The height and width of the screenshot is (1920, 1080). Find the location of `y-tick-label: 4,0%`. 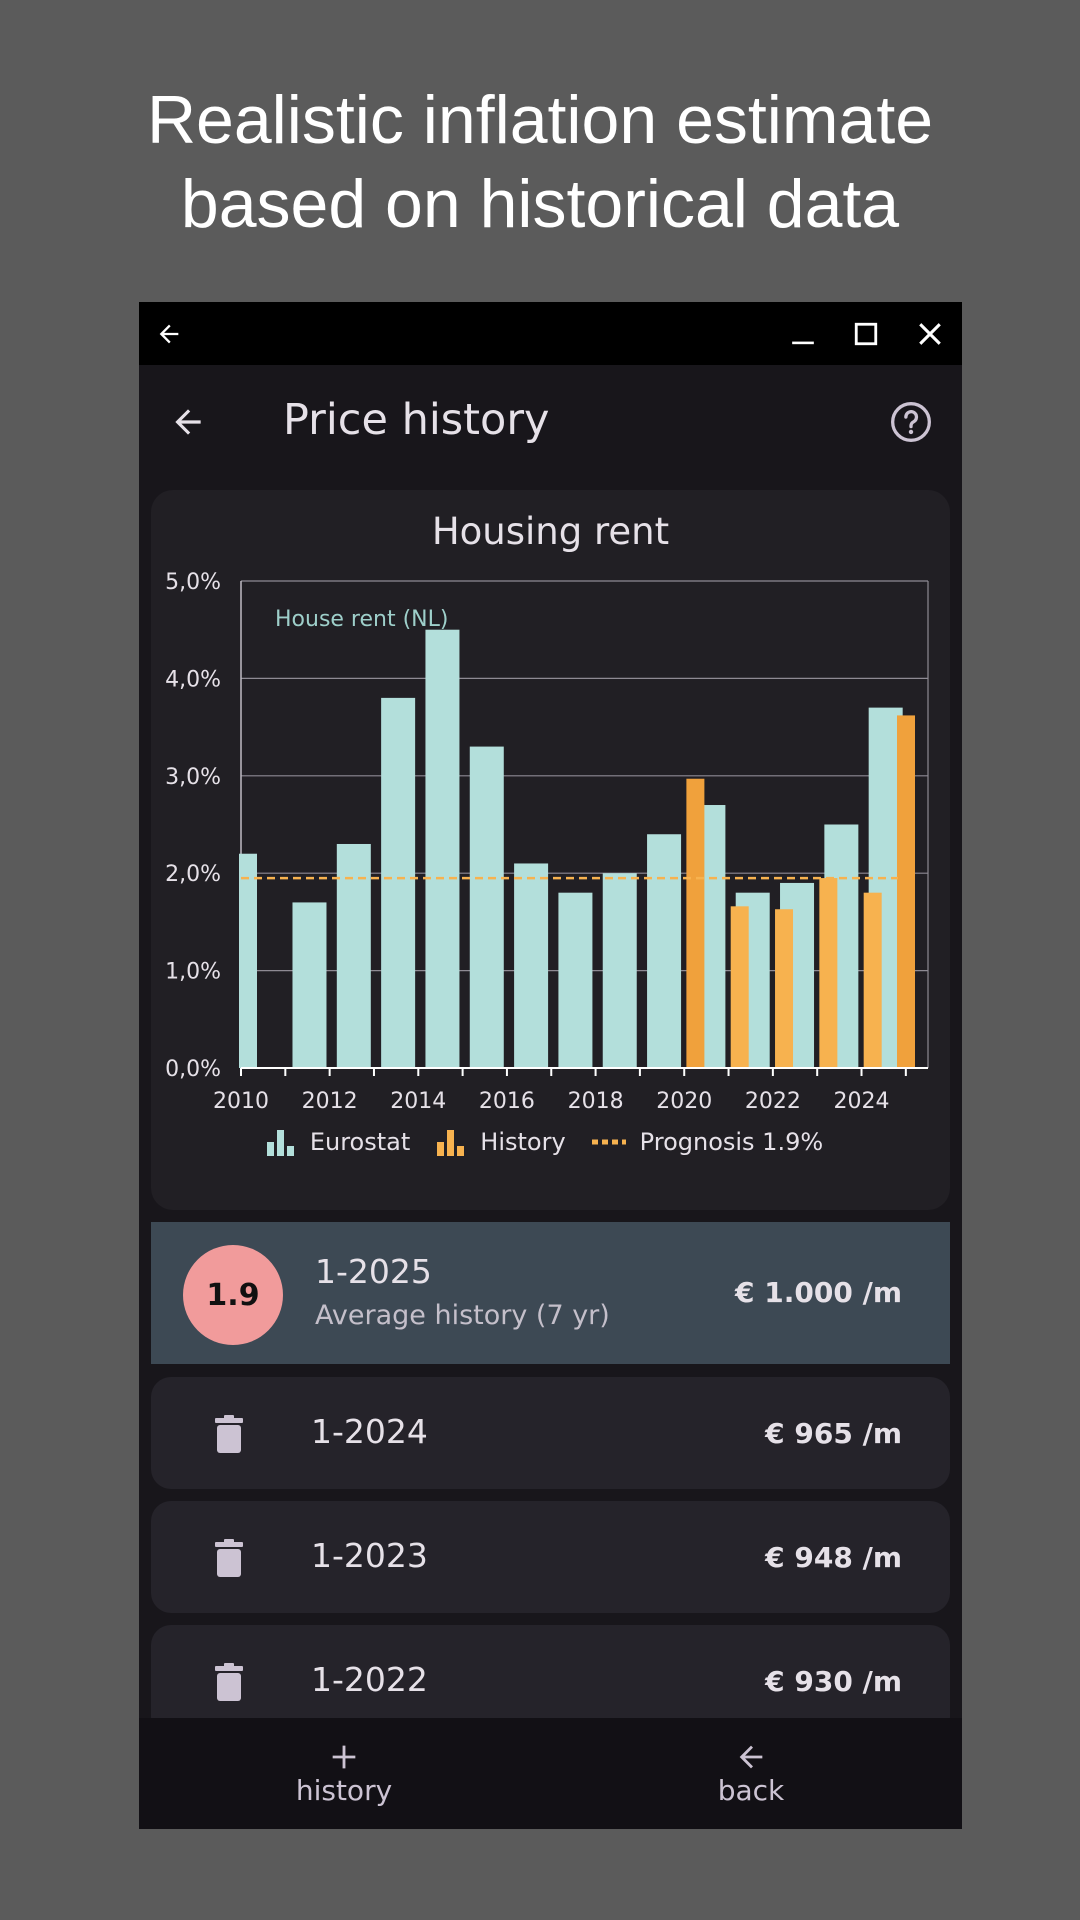

y-tick-label: 4,0% is located at coordinates (193, 679).